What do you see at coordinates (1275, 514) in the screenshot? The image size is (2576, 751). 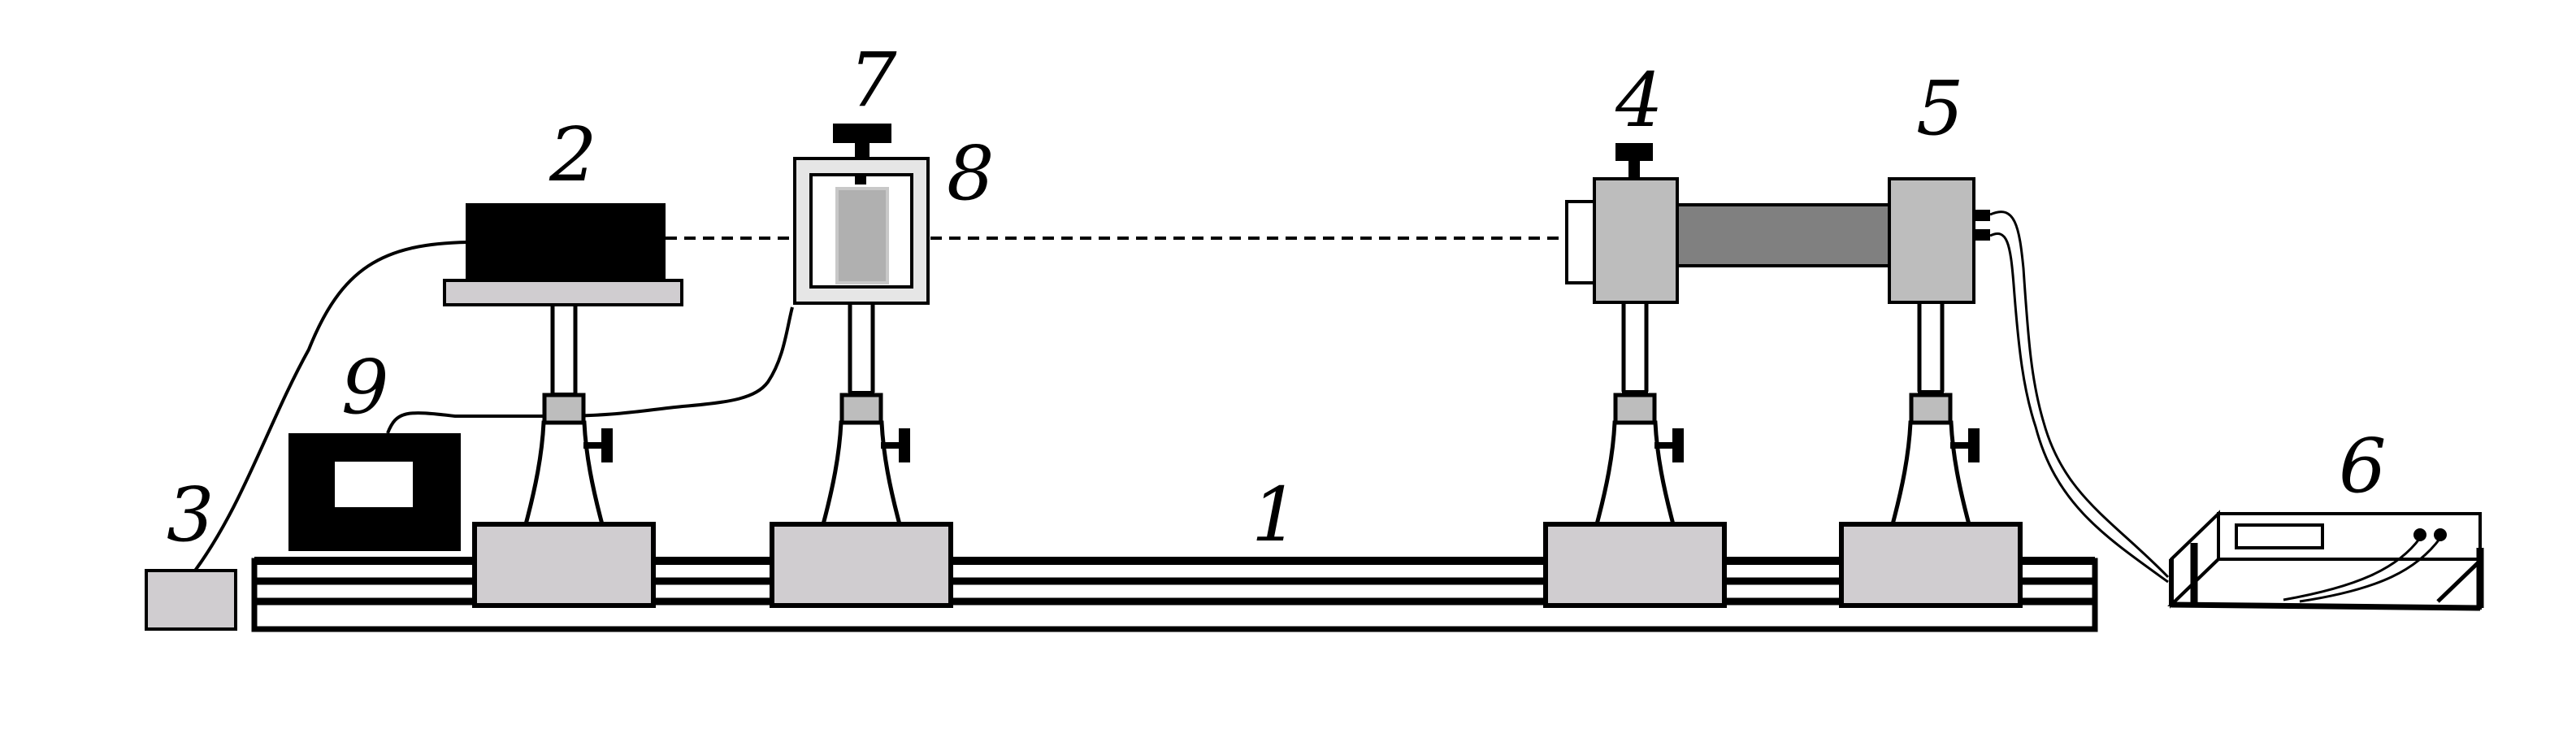 I see `label-bench: 1` at bounding box center [1275, 514].